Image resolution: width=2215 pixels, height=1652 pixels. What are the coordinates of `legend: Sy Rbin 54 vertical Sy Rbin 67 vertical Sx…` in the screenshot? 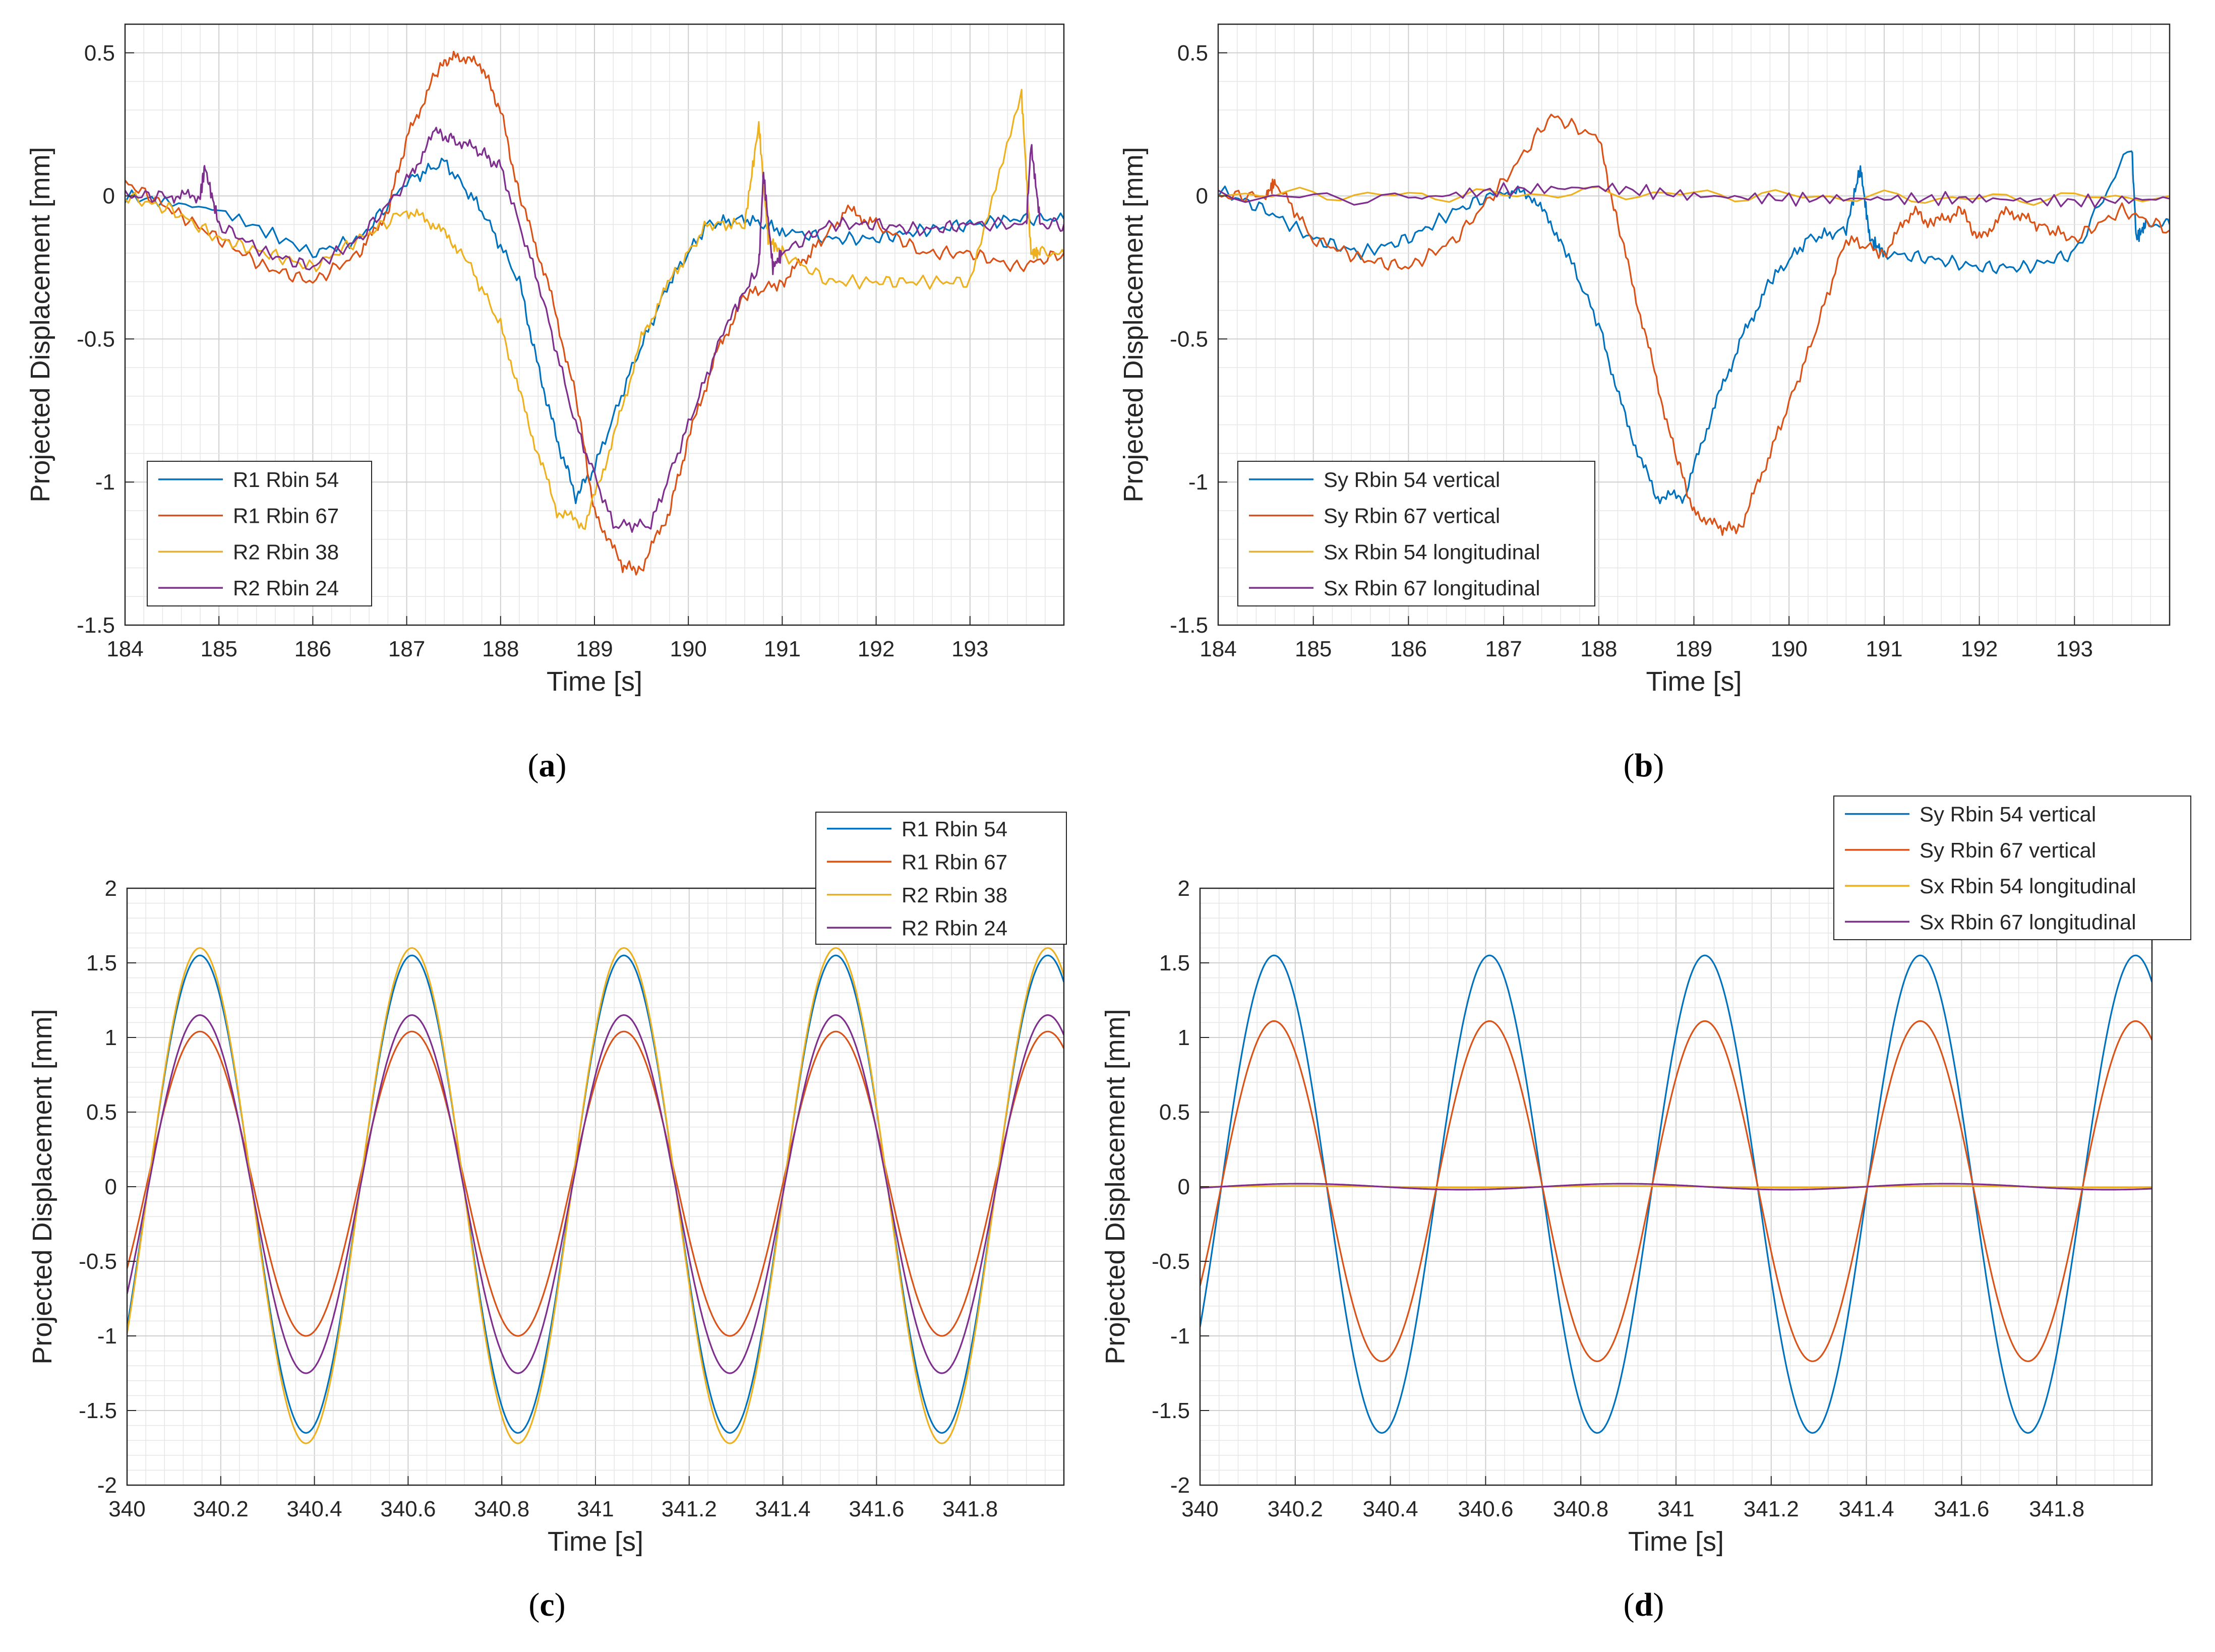 It's located at (2012, 868).